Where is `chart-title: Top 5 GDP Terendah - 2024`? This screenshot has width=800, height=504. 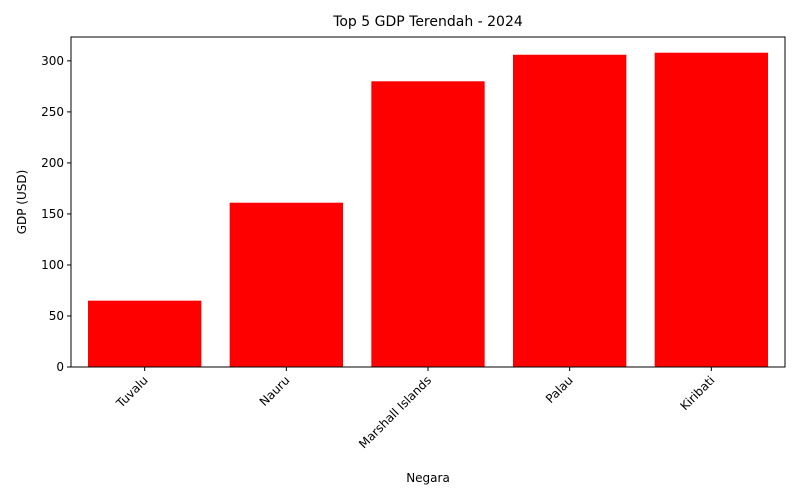 chart-title: Top 5 GDP Terendah - 2024 is located at coordinates (427, 22).